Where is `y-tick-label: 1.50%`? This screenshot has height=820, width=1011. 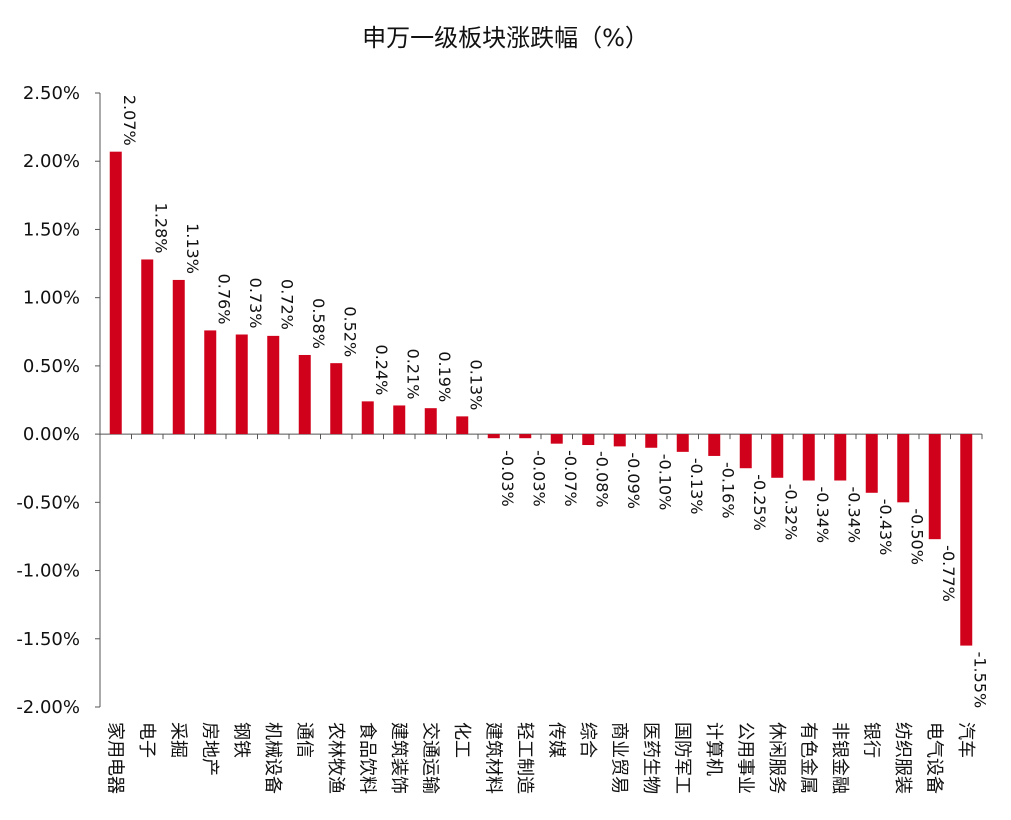
y-tick-label: 1.50% is located at coordinates (51, 229).